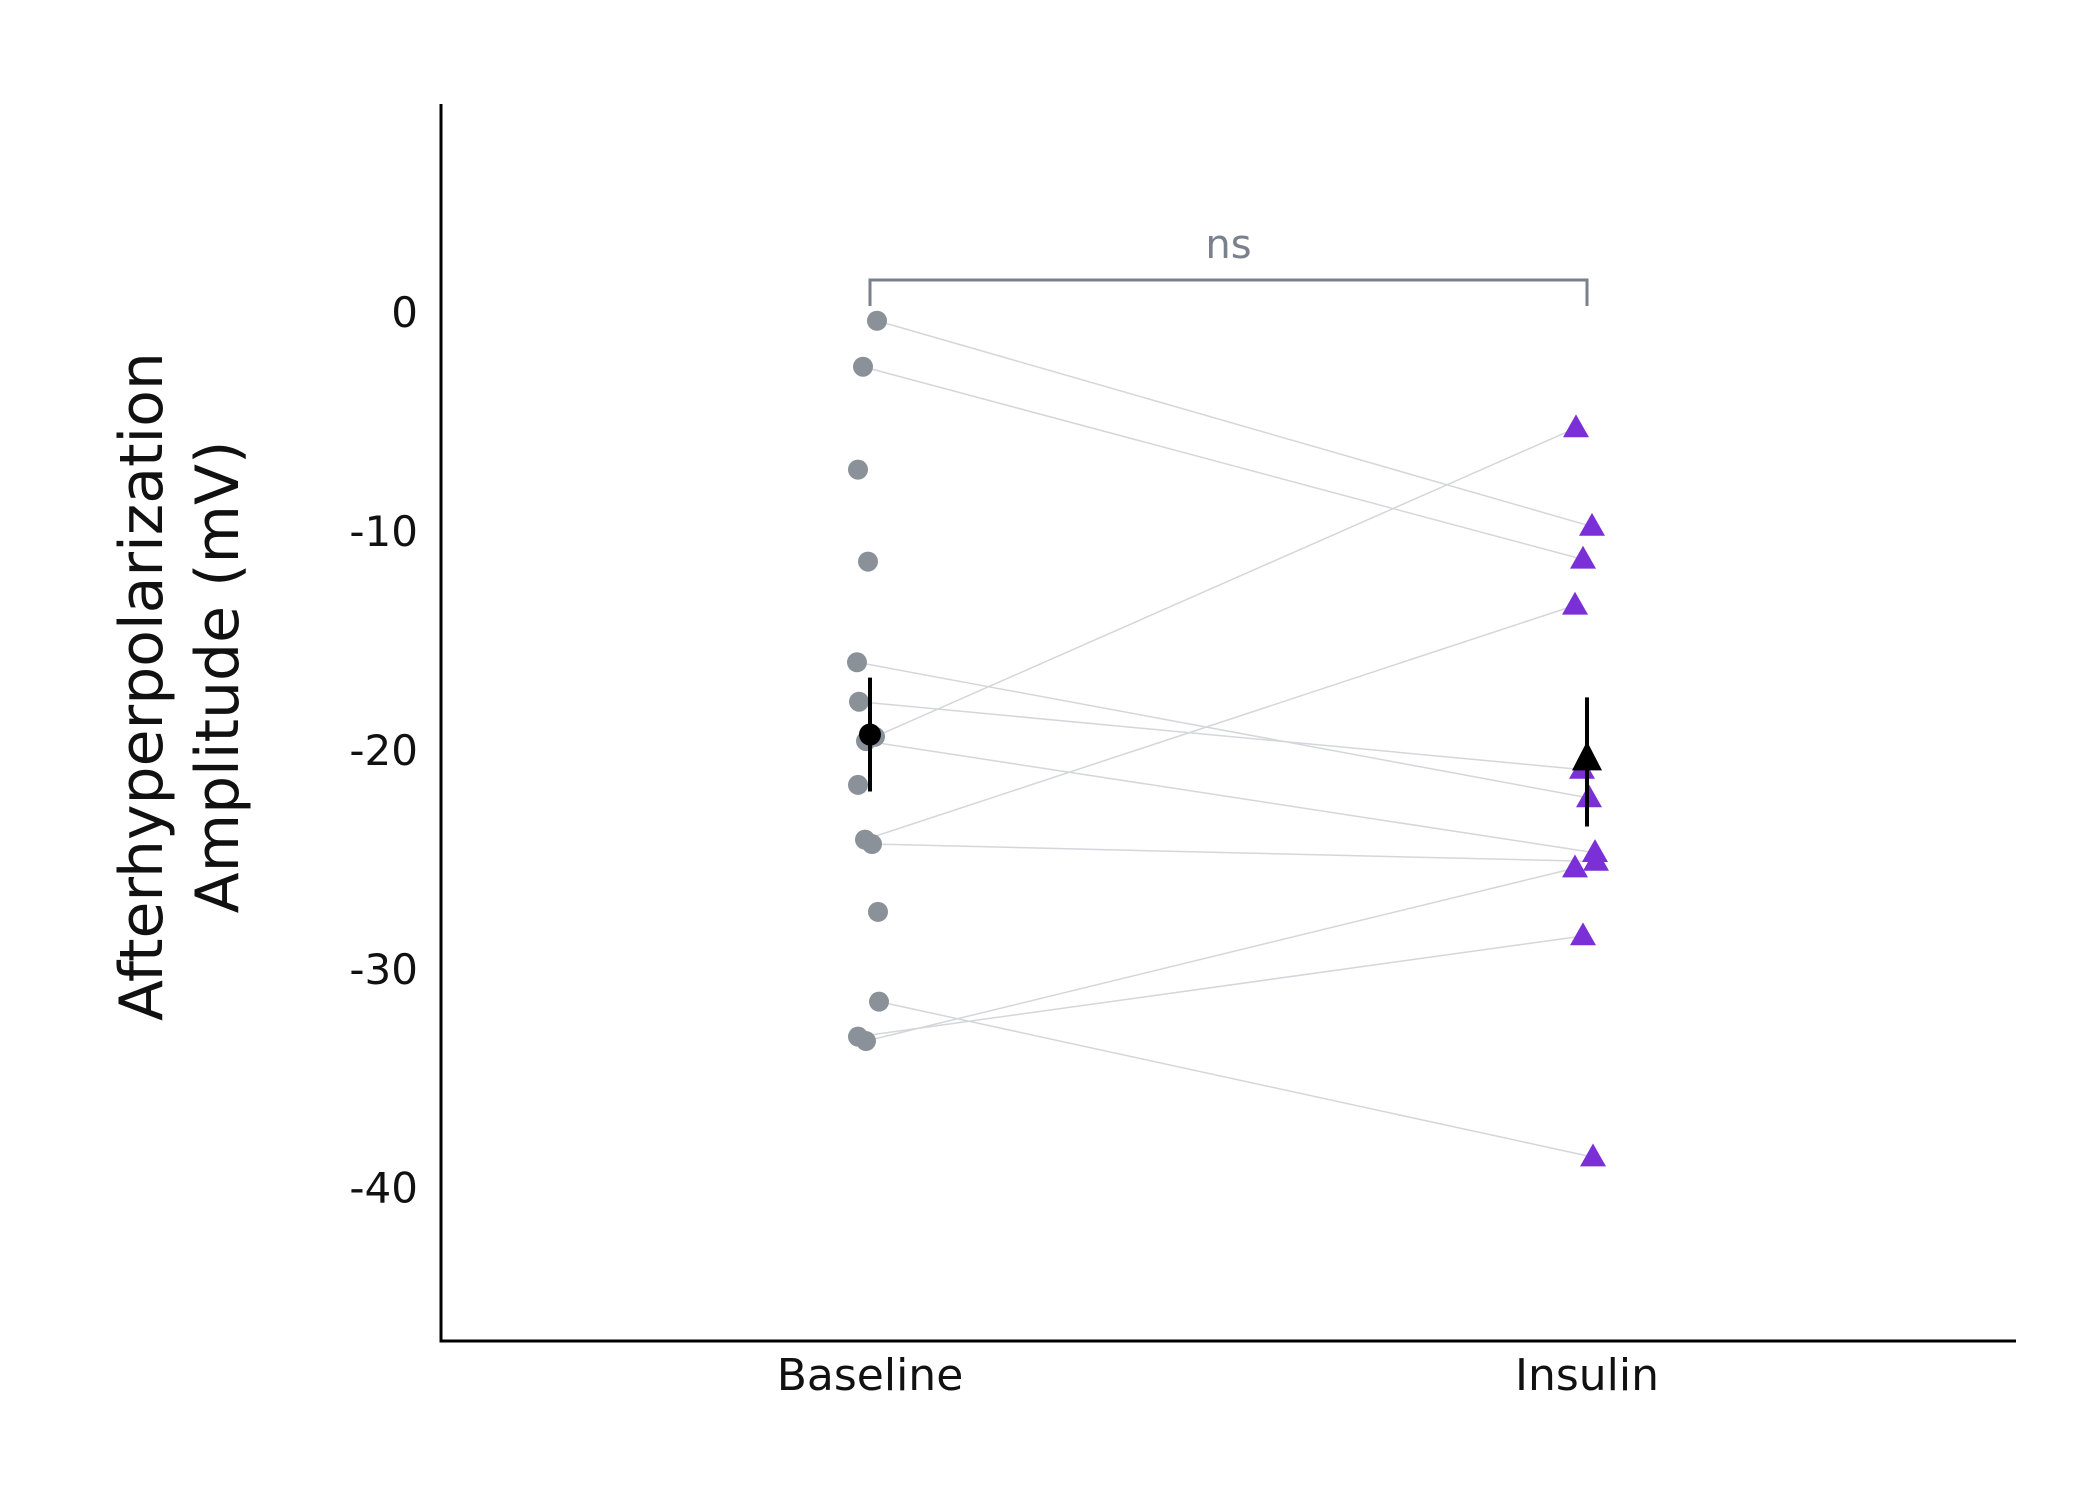 This screenshot has width=2100, height=1500. What do you see at coordinates (1218, 1375) in the screenshot?
I see `x-category-labels-group: Baseline Insulin` at bounding box center [1218, 1375].